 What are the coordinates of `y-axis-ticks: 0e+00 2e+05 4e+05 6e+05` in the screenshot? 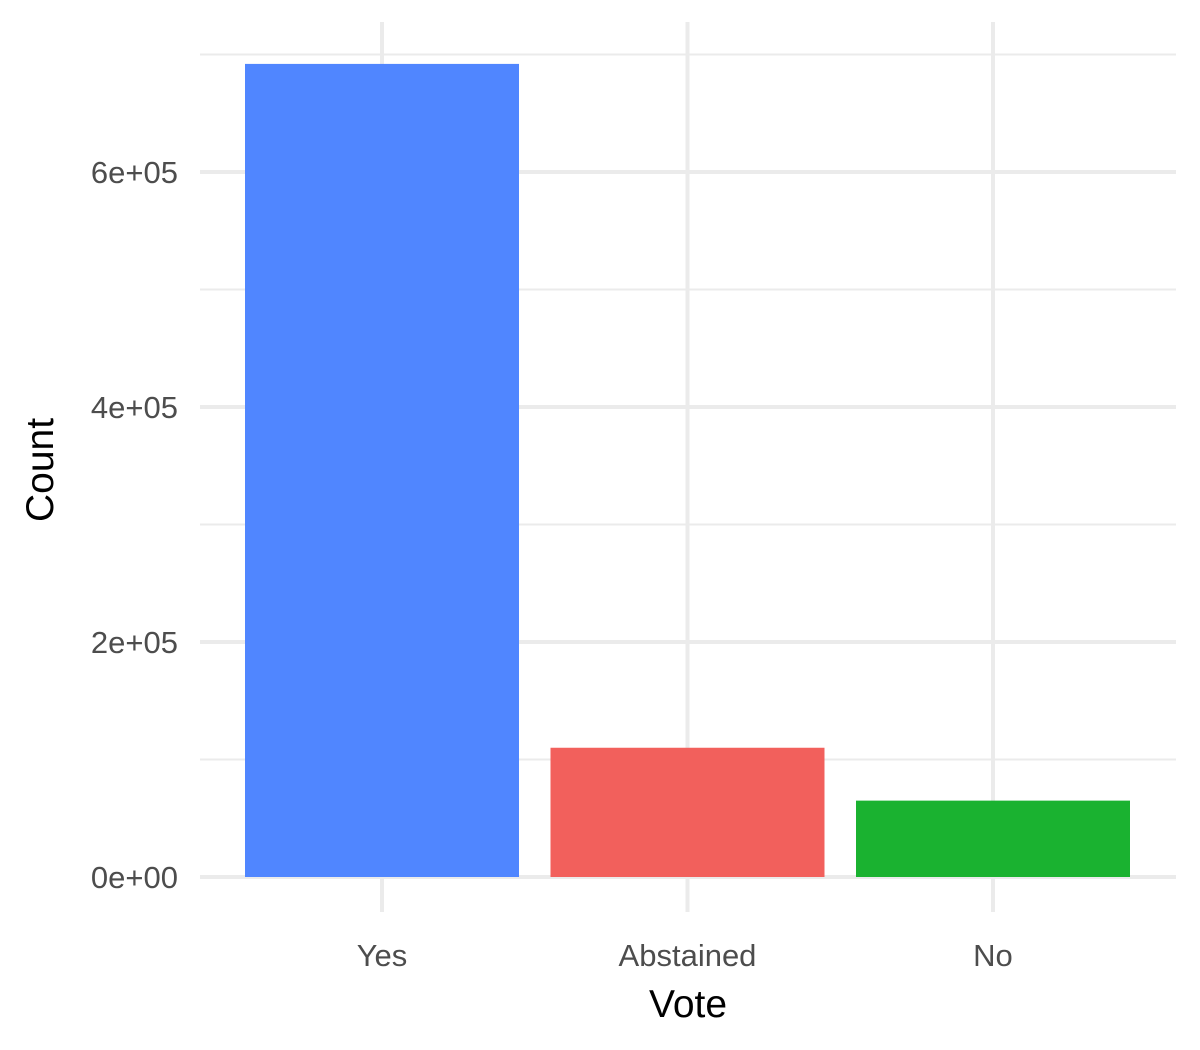 It's located at (134, 525).